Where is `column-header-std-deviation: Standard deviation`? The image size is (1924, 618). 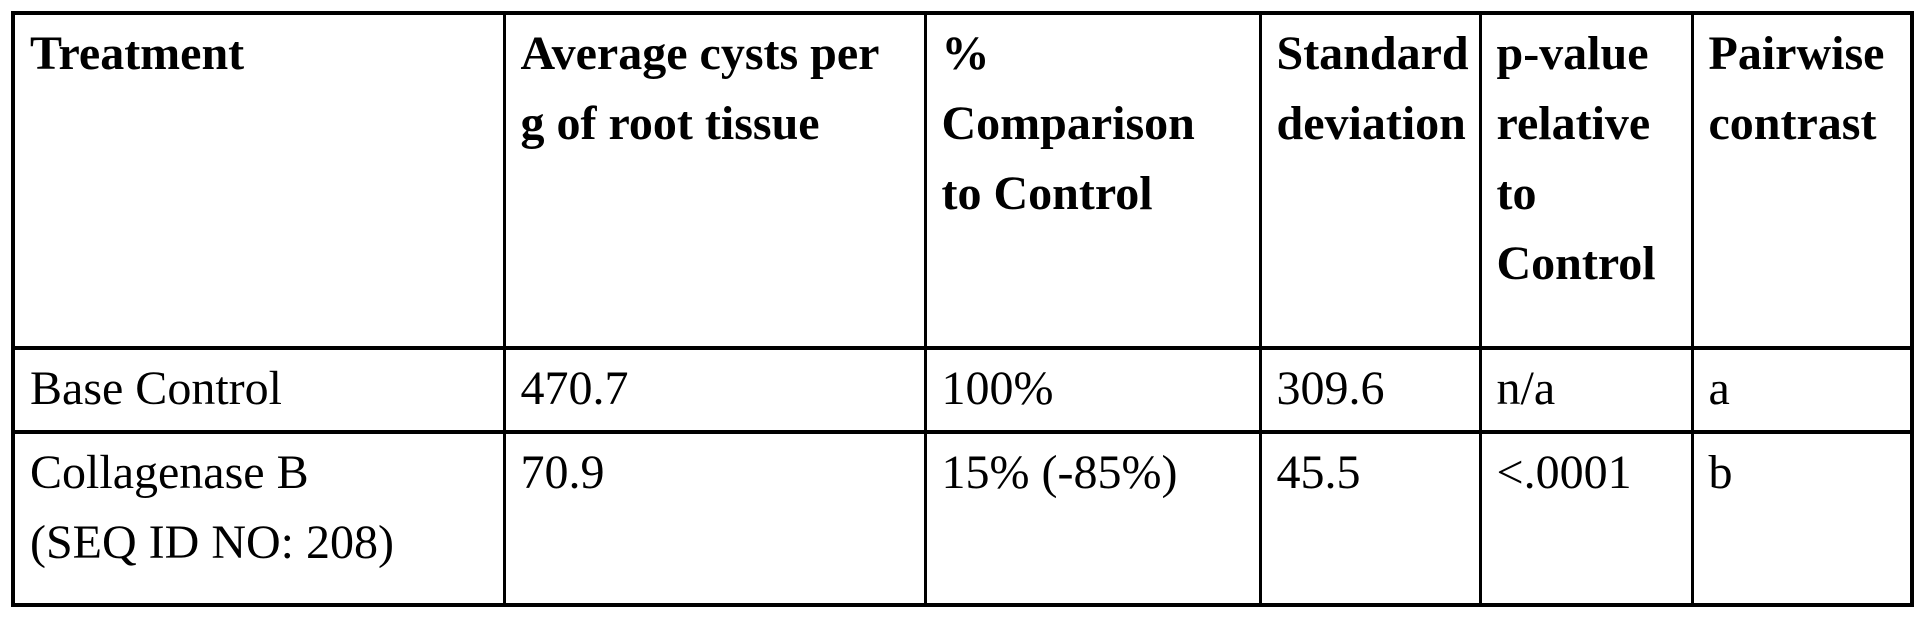
column-header-std-deviation: Standard deviation is located at coordinates (1370, 180).